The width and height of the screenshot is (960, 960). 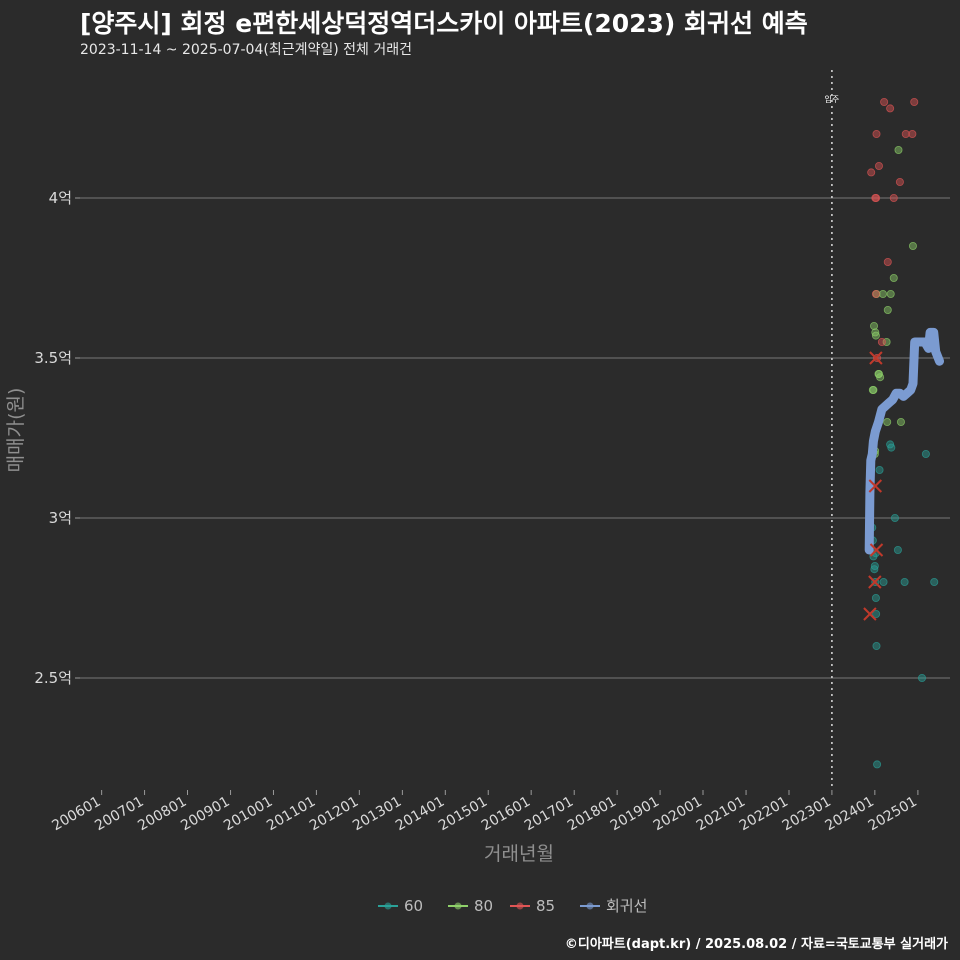 What do you see at coordinates (832, 430) in the screenshot?
I see `move-in-line-layer: 입주` at bounding box center [832, 430].